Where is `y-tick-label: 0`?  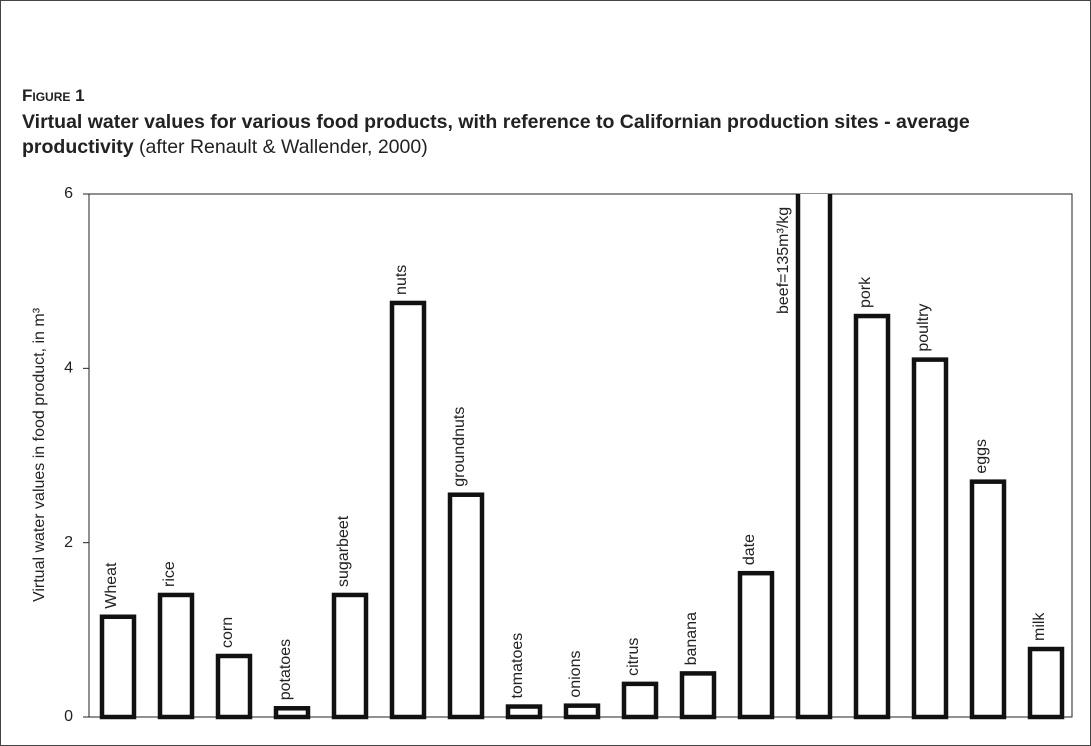
y-tick-label: 0 is located at coordinates (68, 716).